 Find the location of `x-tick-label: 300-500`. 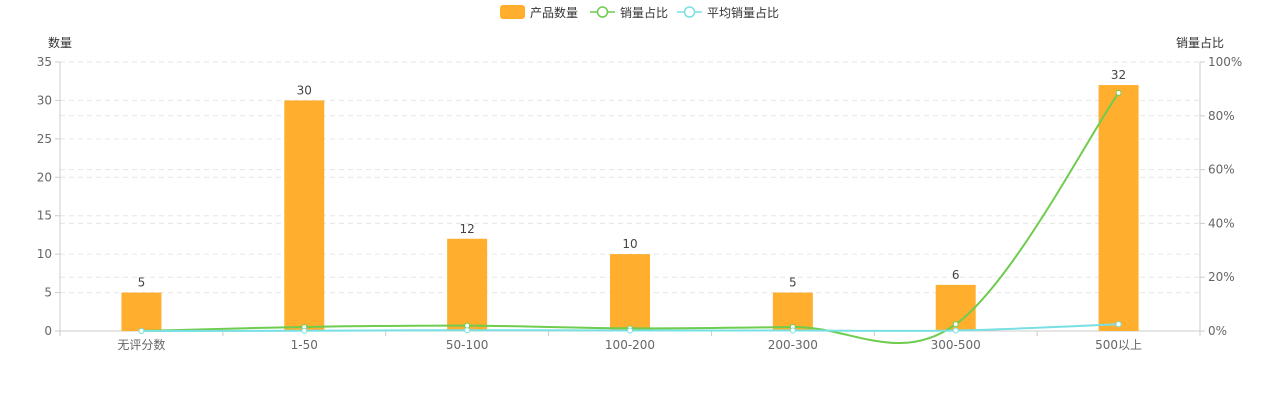

x-tick-label: 300-500 is located at coordinates (956, 345).